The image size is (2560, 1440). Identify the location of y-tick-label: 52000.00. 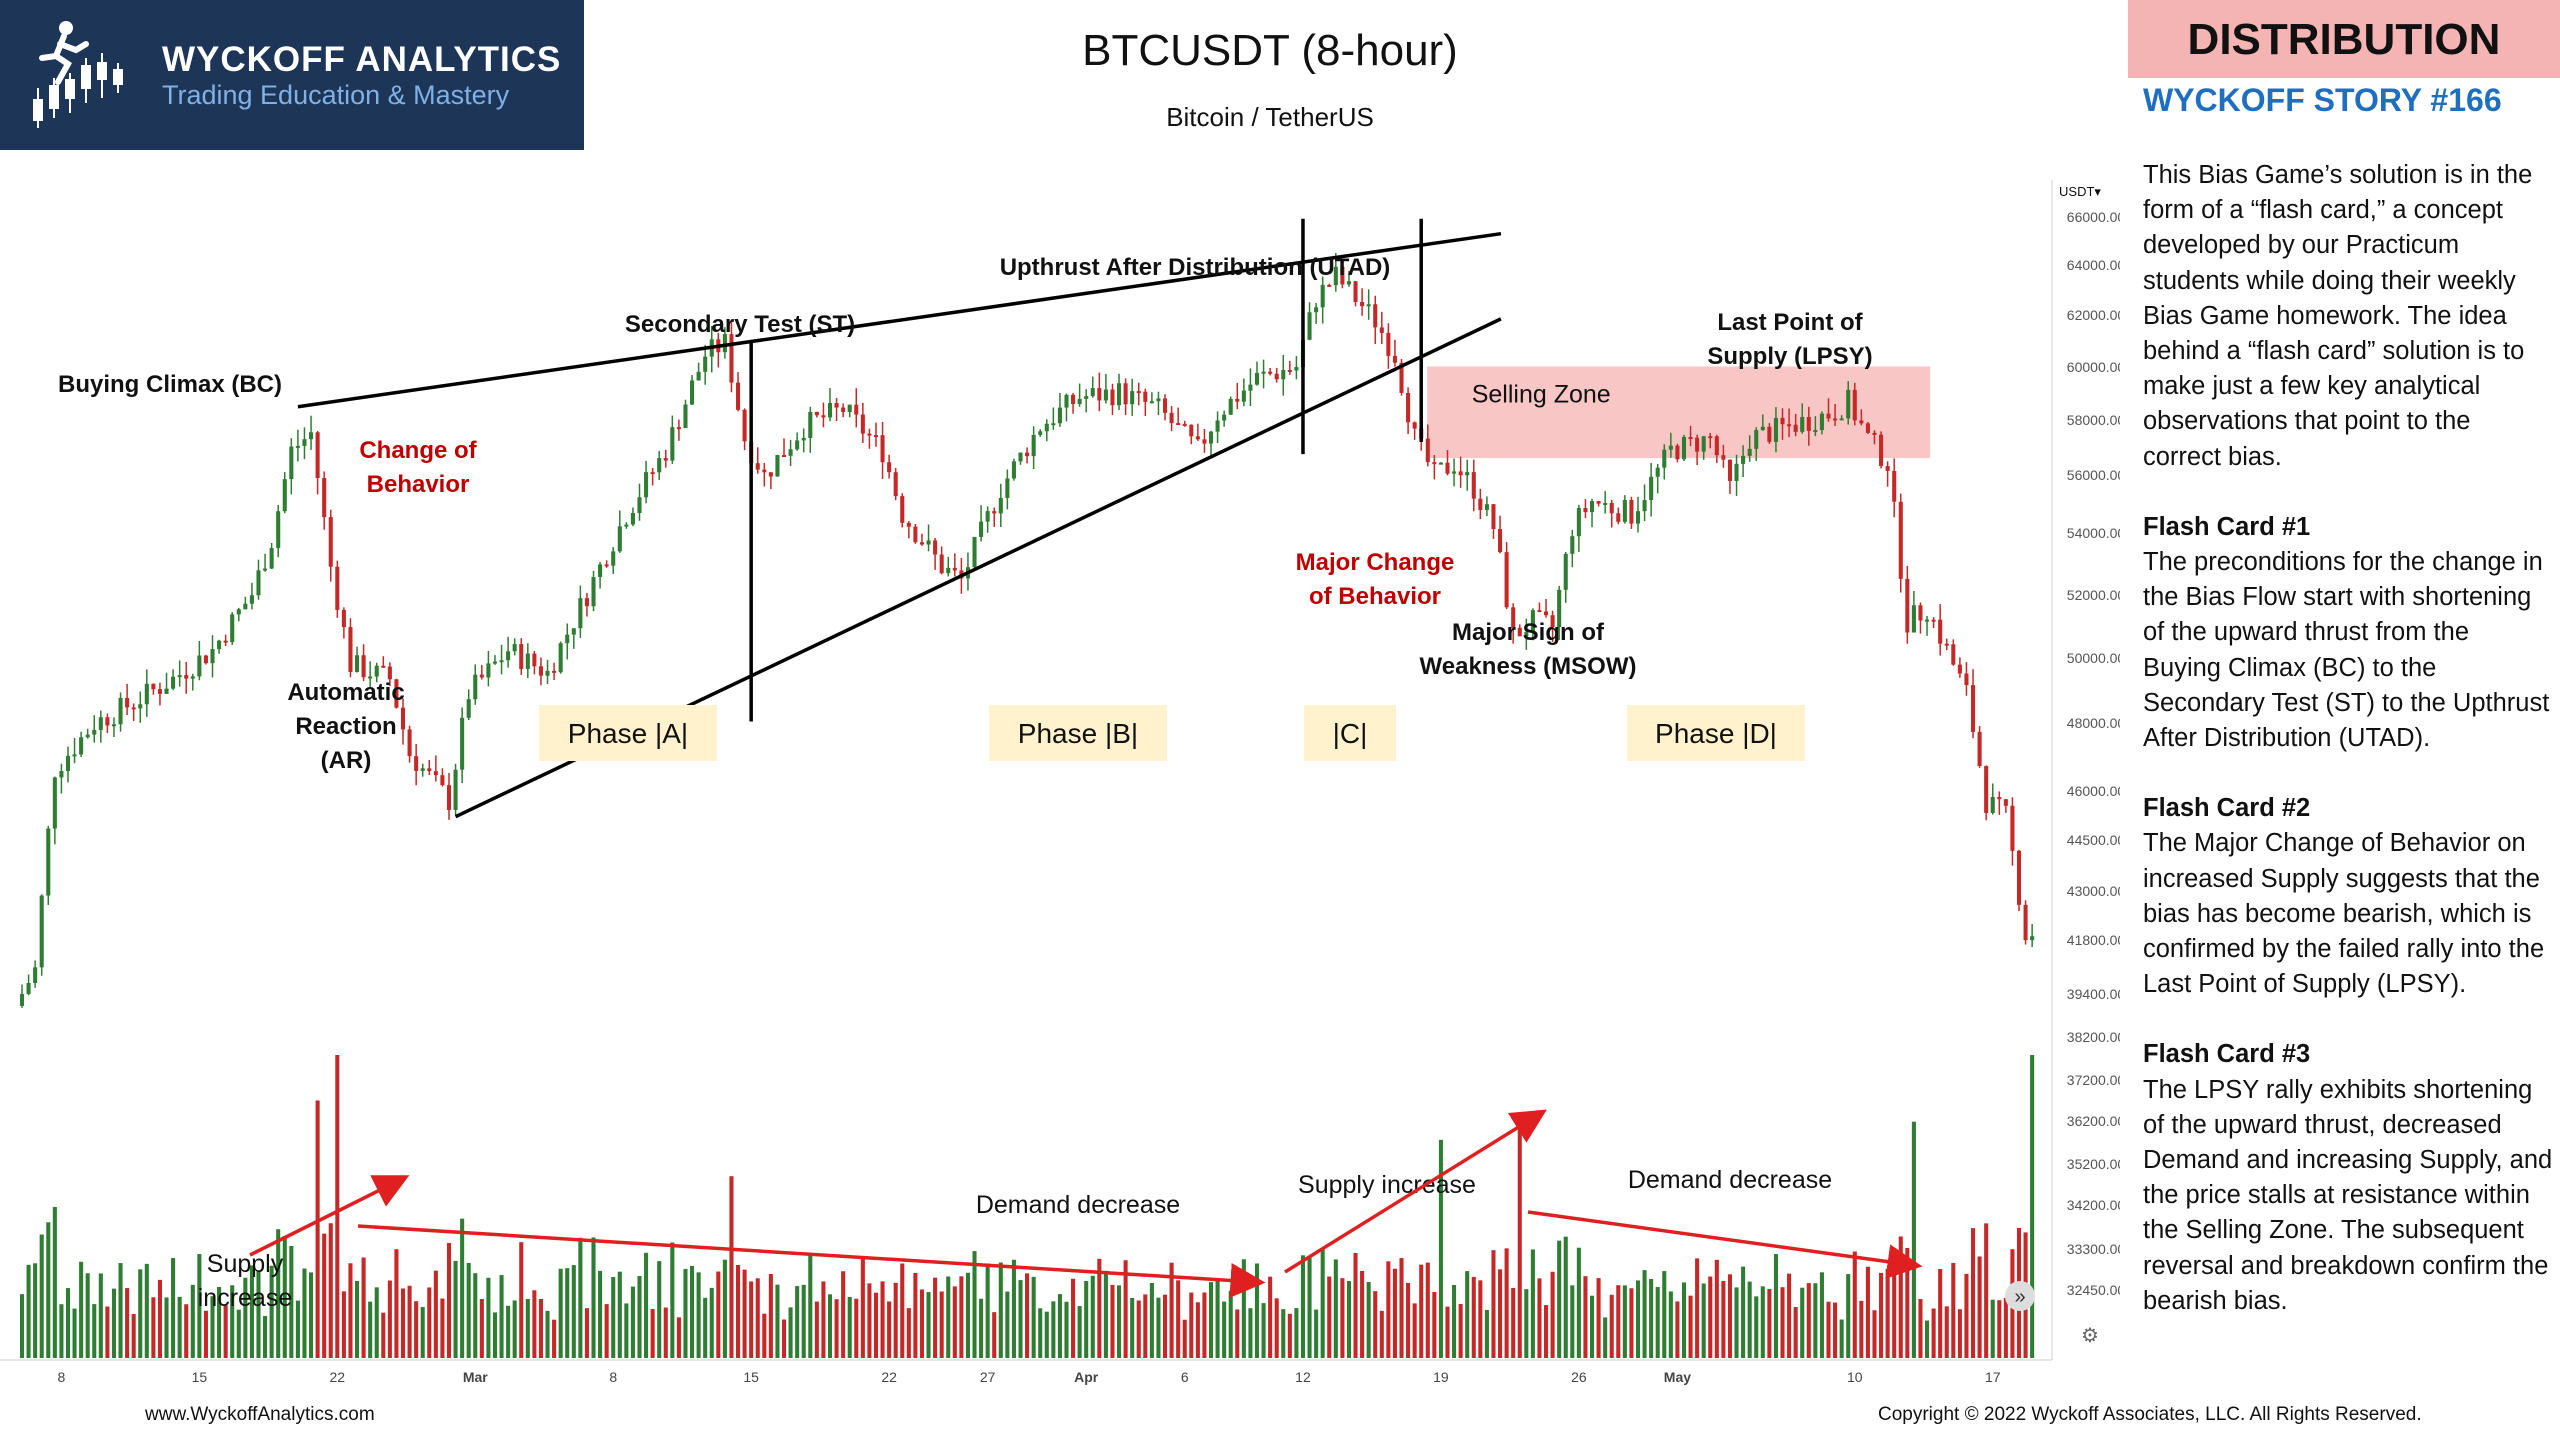
(2093, 595).